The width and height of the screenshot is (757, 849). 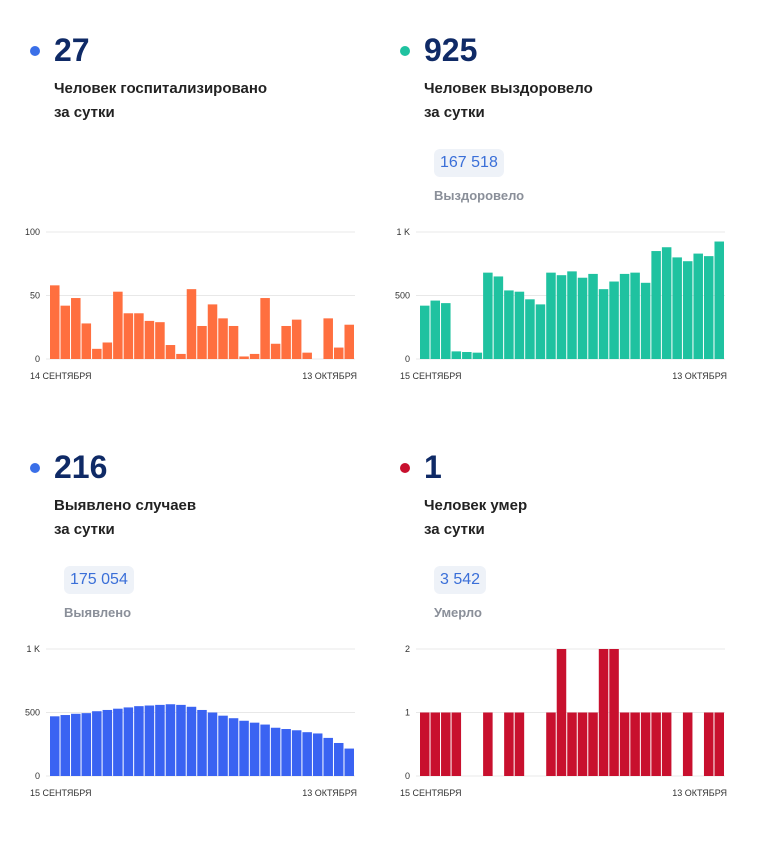 I want to click on y-tick-label: 50, so click(x=35, y=296).